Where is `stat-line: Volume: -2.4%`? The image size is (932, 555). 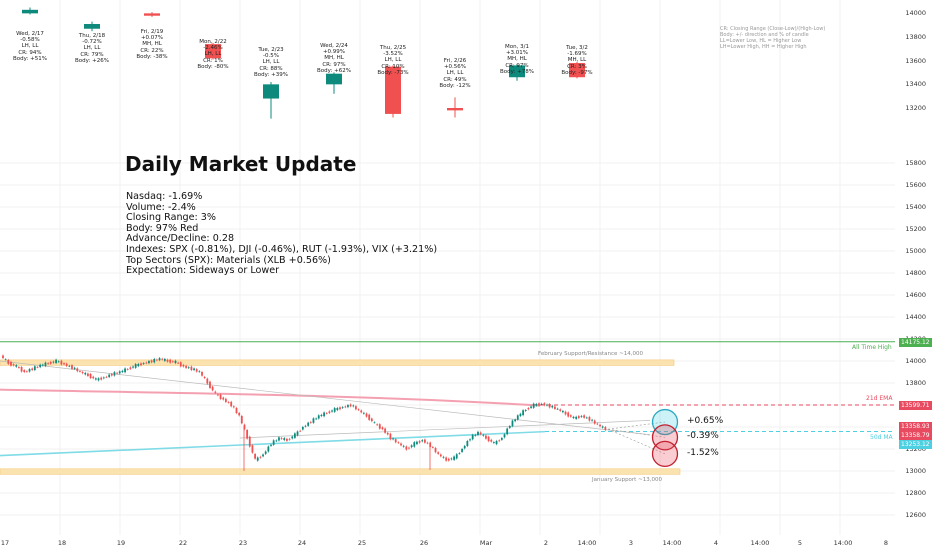 stat-line: Volume: -2.4% is located at coordinates (161, 207).